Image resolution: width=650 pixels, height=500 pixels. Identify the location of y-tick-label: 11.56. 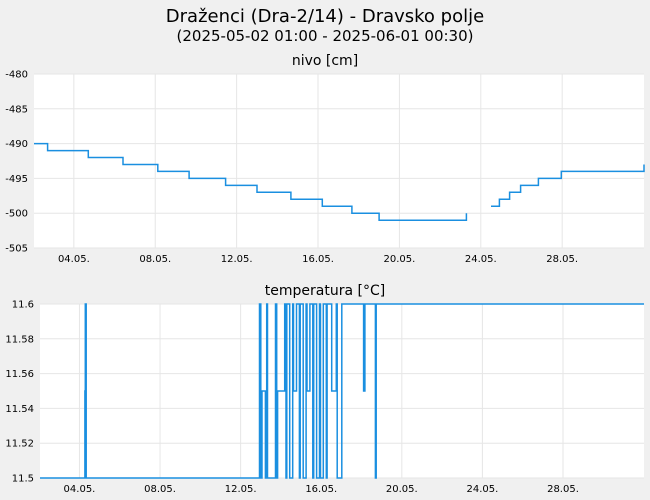
(19, 374).